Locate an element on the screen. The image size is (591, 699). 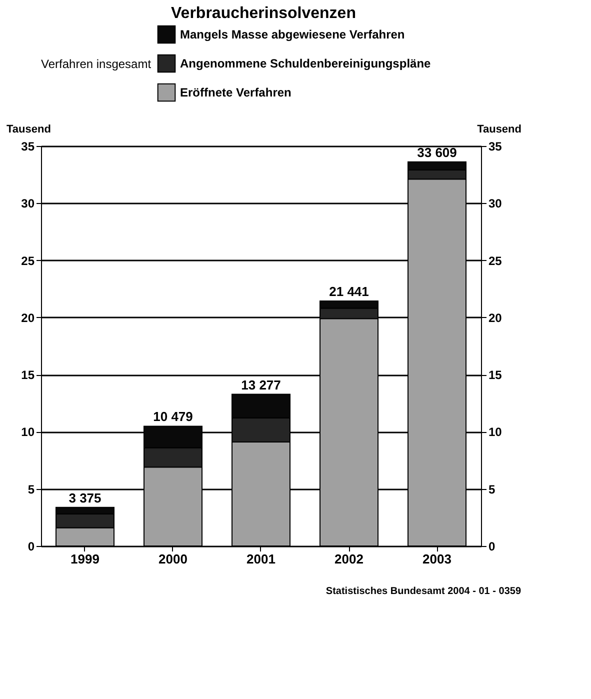
y-tick-label: 10 is located at coordinates (28, 432).